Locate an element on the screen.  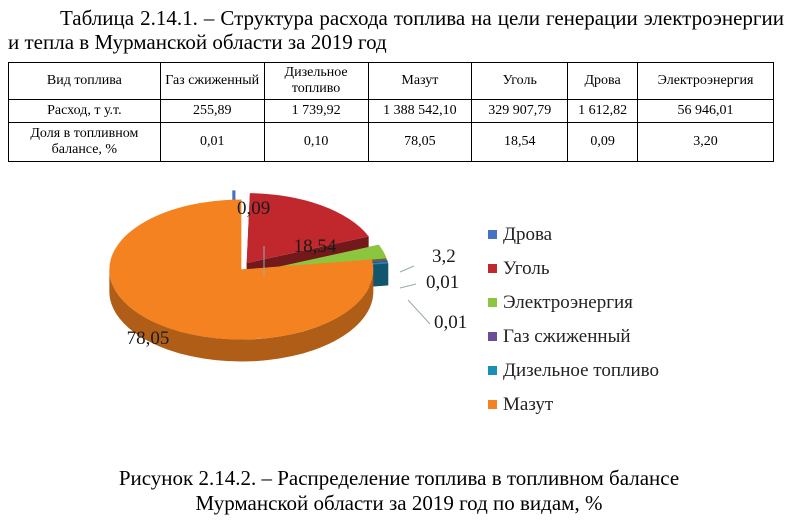
legend-entry: Дизельное топливо is located at coordinates (581, 370).